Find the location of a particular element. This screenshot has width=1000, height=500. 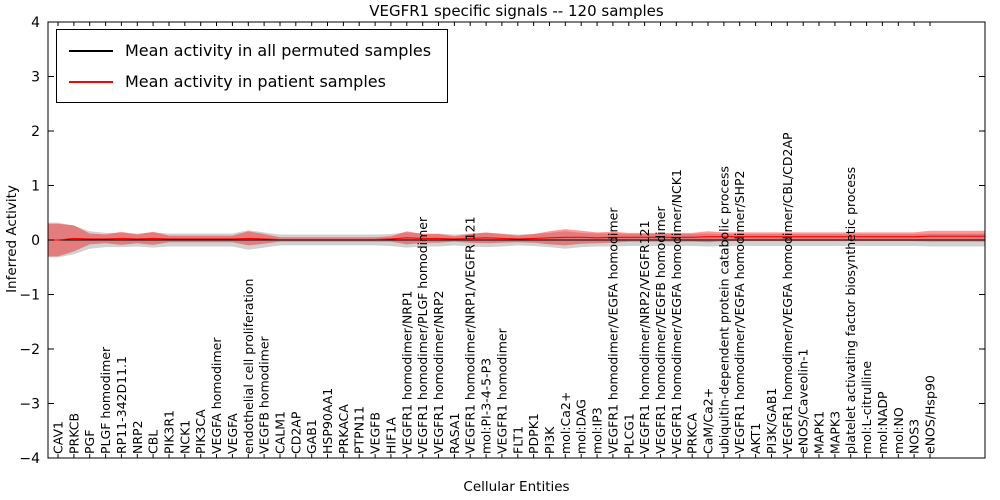

svg-text: endothelial cell proliferation is located at coordinates (248, 366).